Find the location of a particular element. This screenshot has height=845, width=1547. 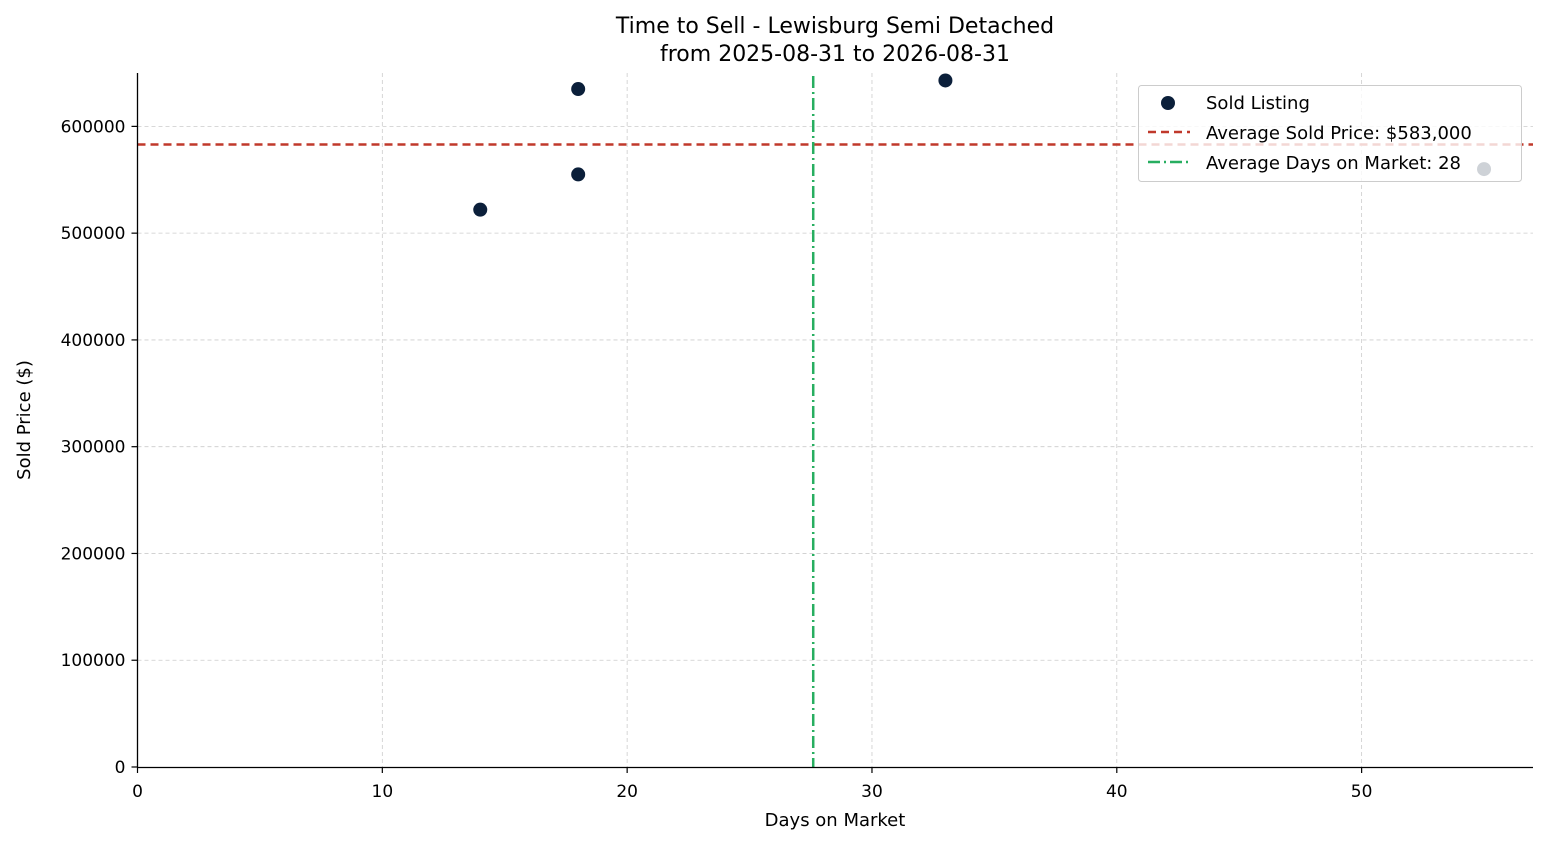

y-axis-label: Sold Price ($) is located at coordinates (24, 420).